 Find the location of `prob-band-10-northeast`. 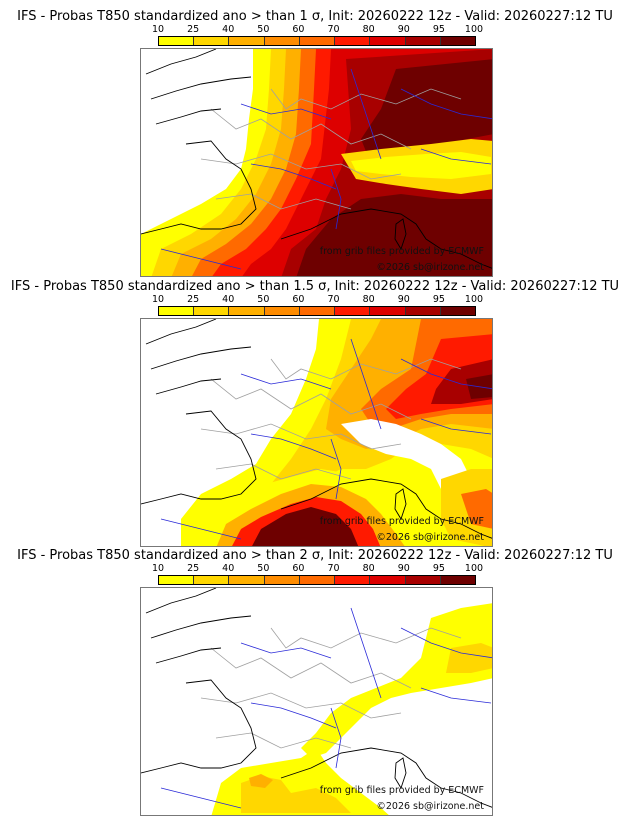

prob-band-10-northeast is located at coordinates (396, 680).